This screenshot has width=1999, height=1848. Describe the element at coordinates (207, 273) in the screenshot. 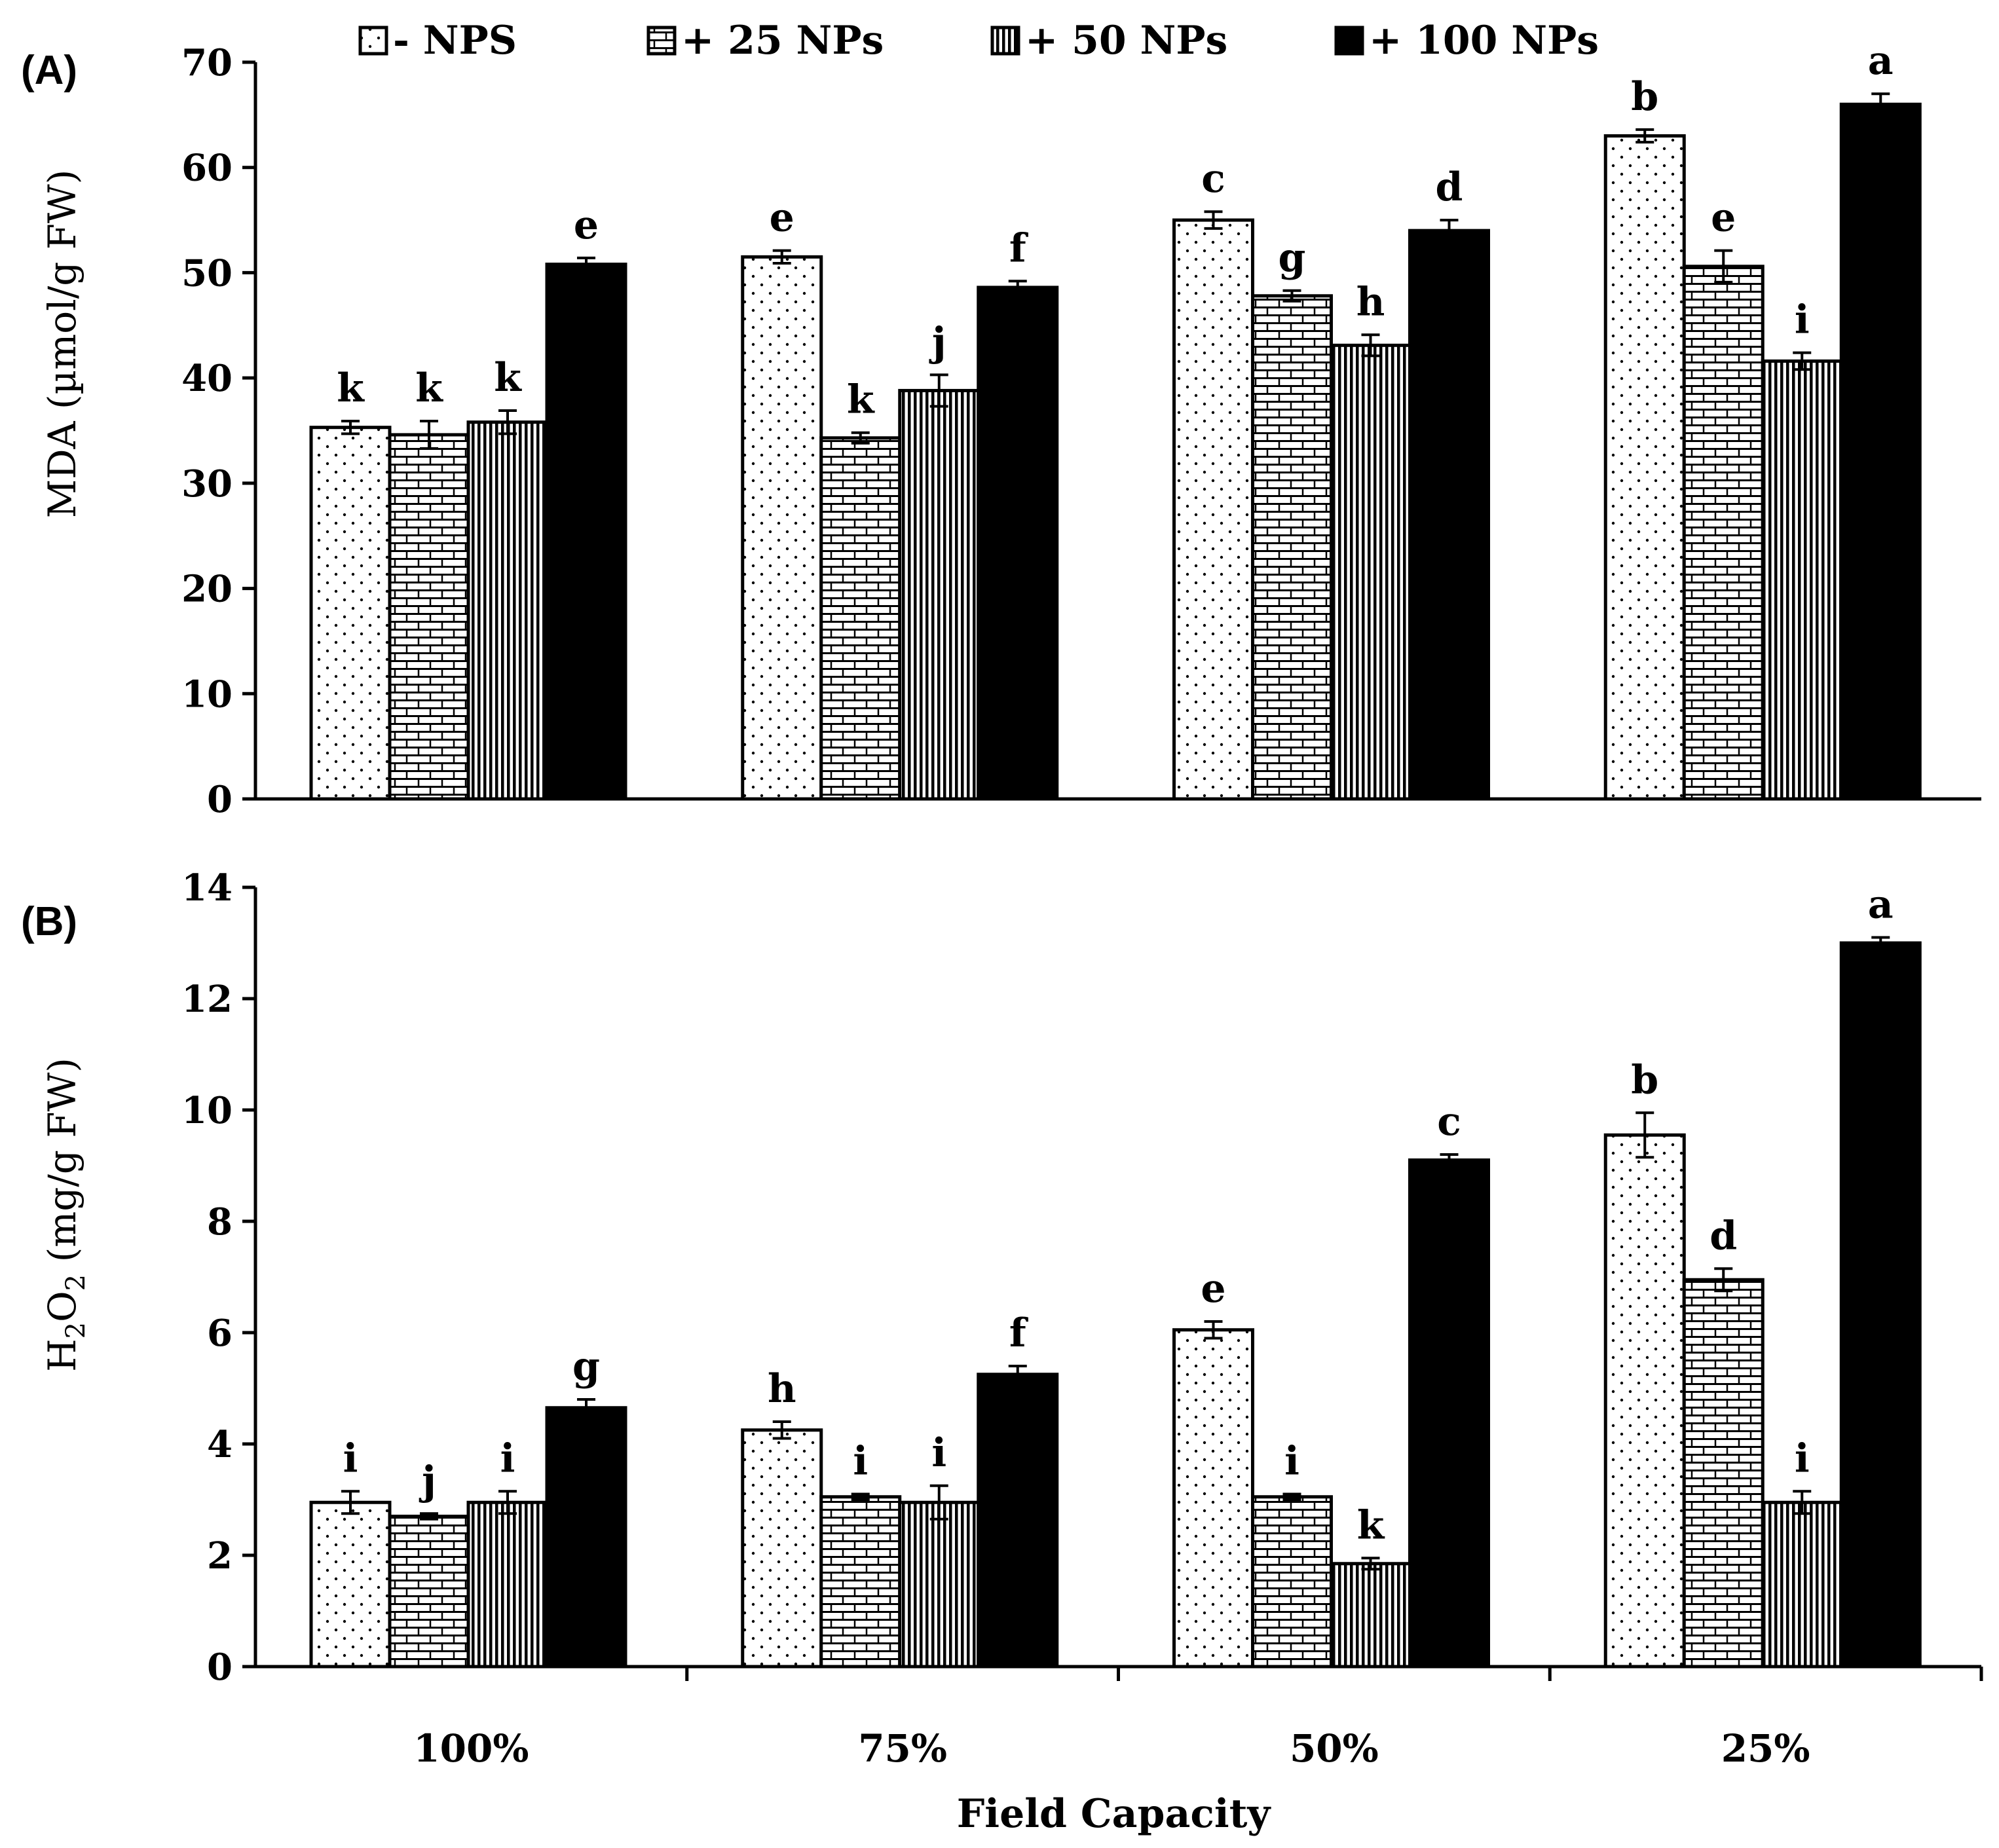

I see `y-tick-label-a-5: 50` at that location.